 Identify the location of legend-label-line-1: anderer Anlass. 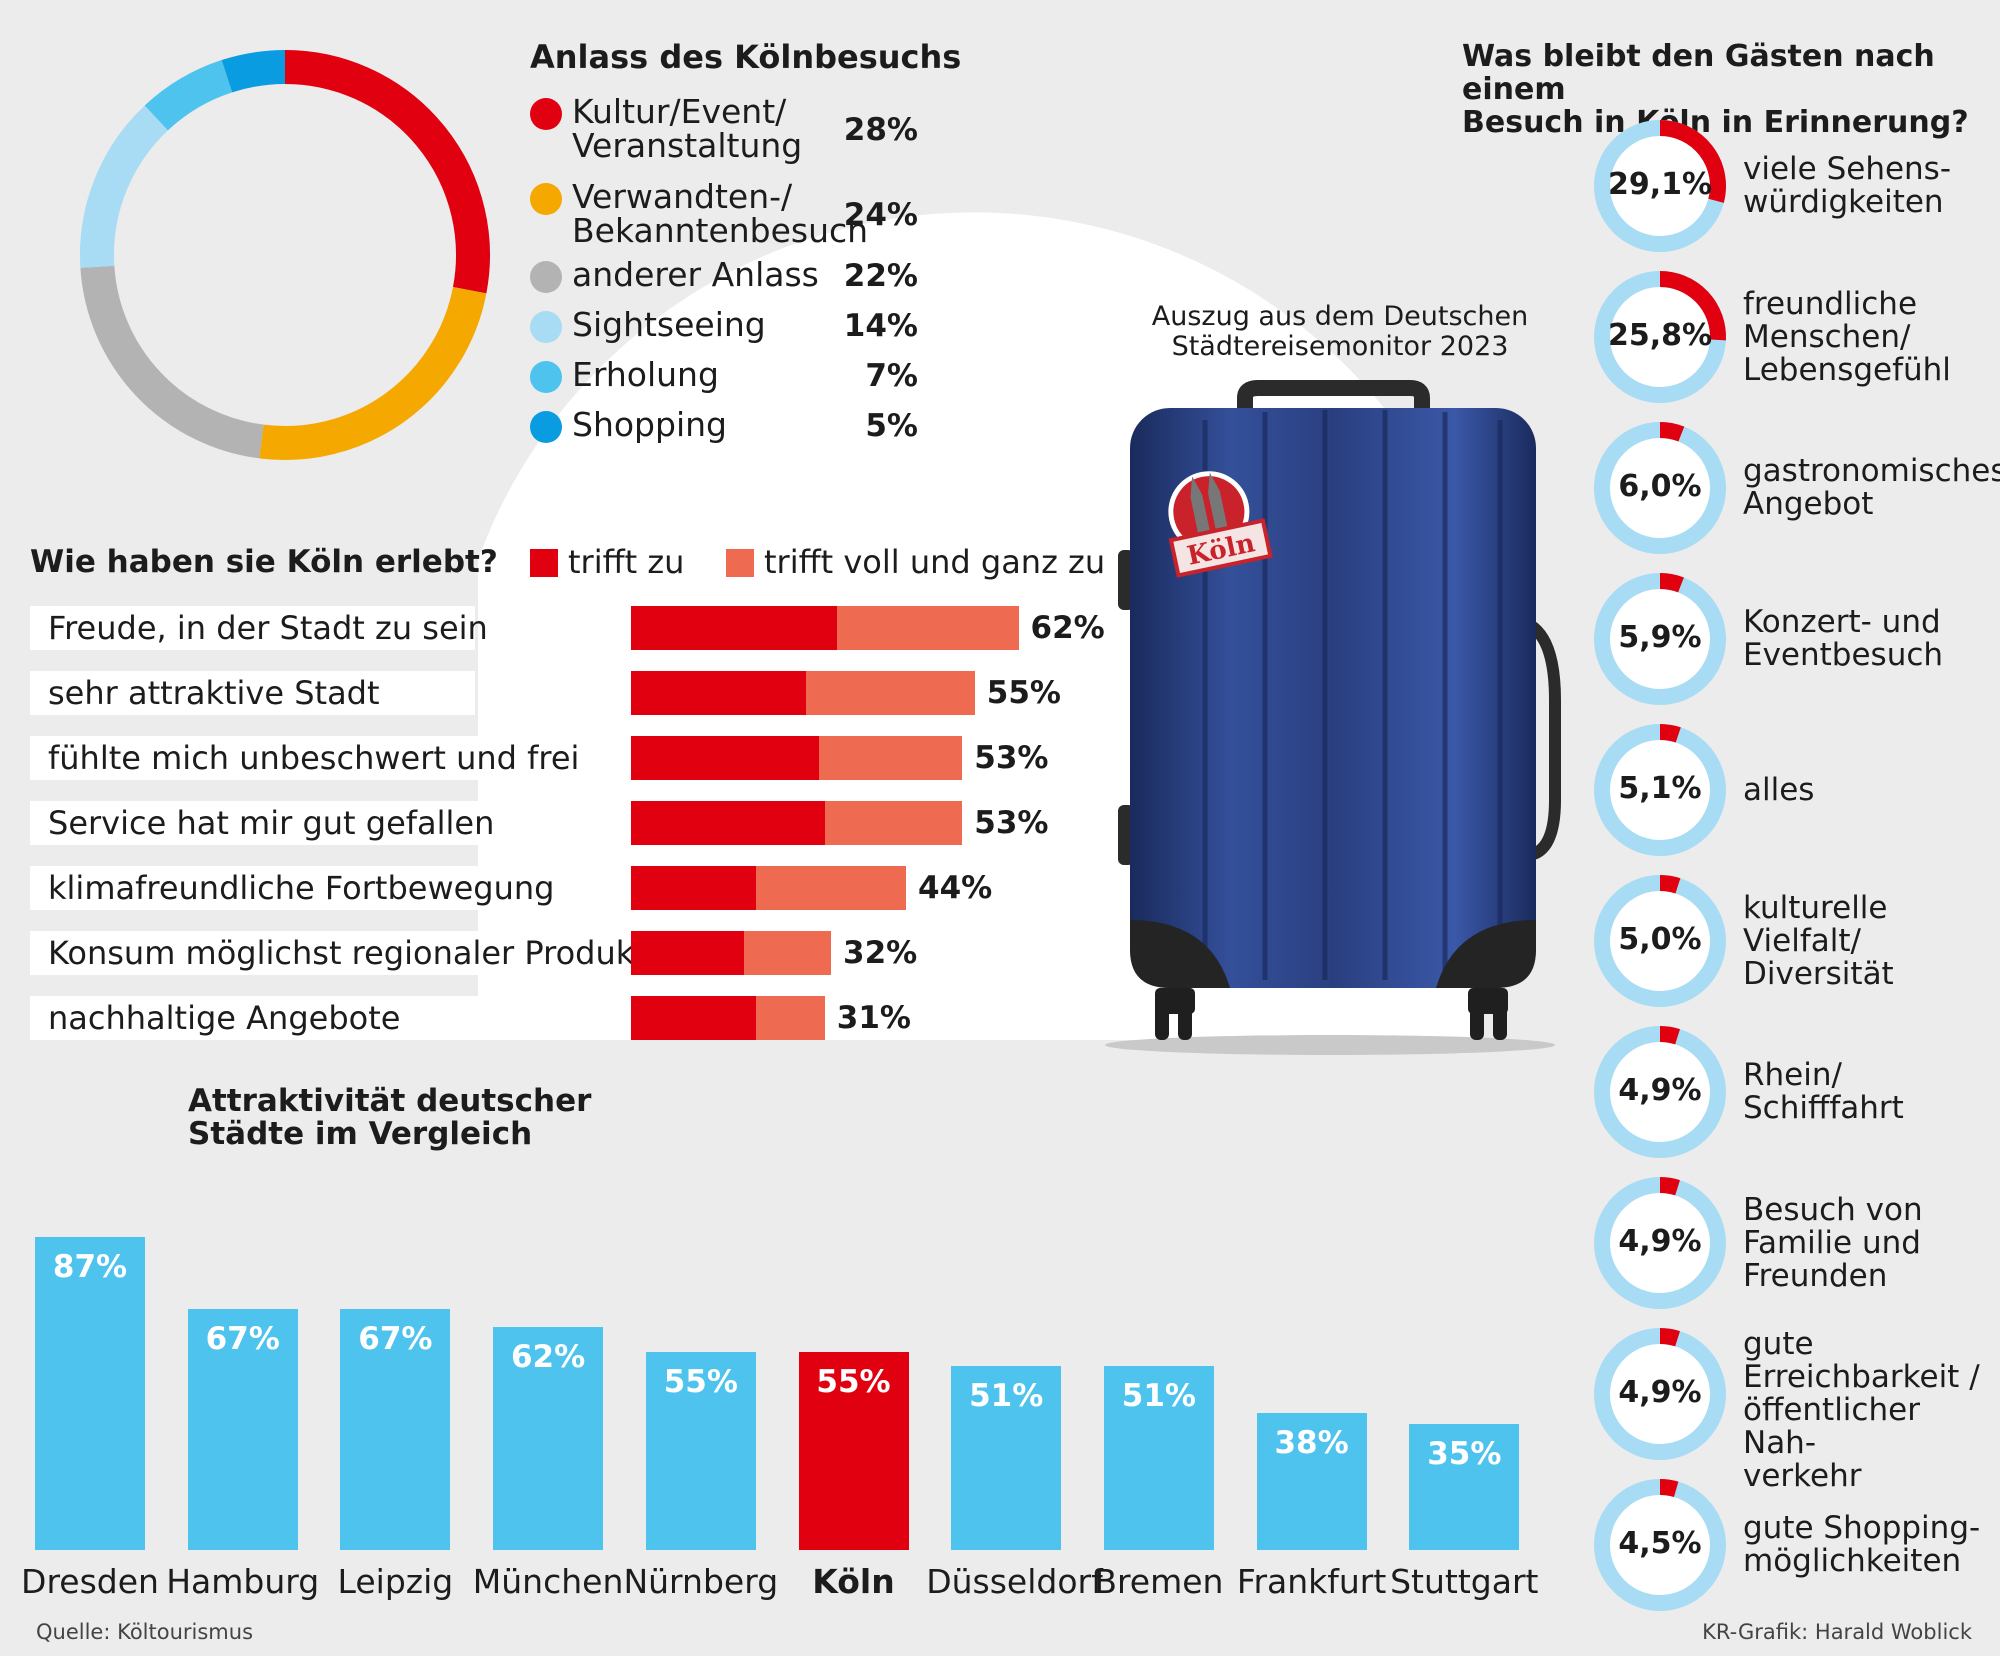
(695, 274).